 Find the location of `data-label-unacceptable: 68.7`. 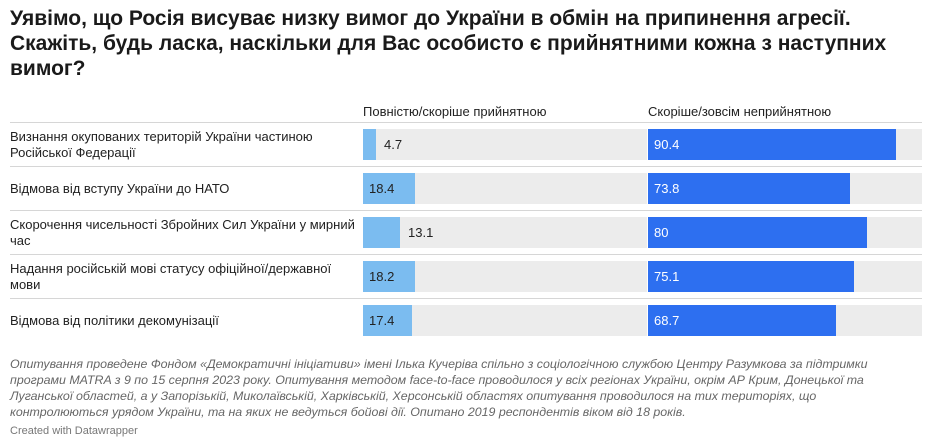

data-label-unacceptable: 68.7 is located at coordinates (667, 320).